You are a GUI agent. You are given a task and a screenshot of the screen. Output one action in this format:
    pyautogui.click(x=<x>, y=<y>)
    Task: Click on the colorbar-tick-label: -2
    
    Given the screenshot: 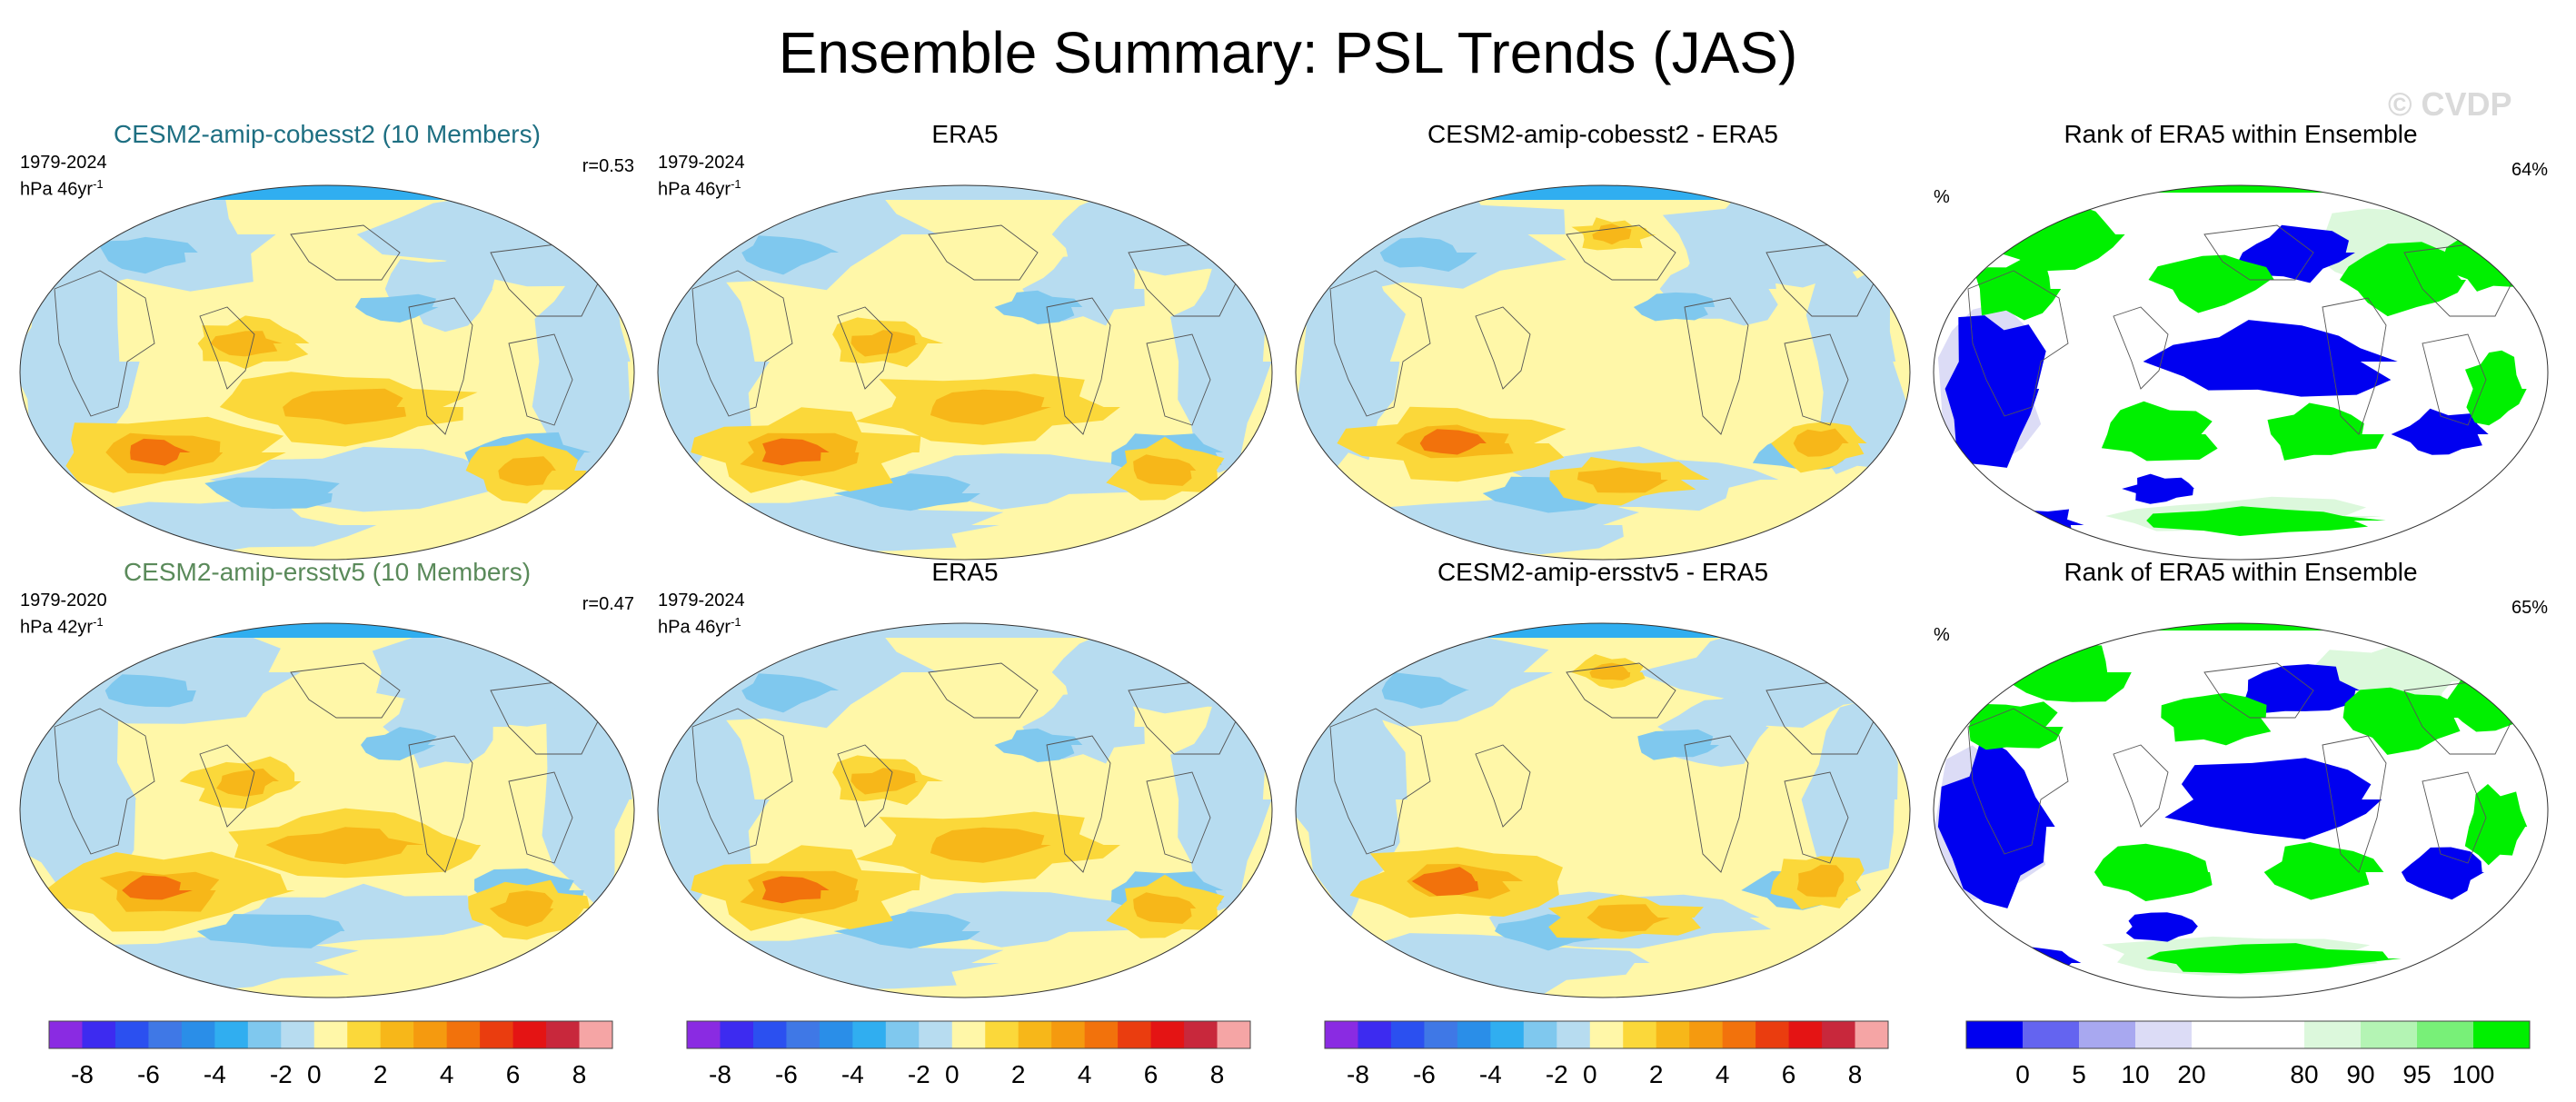 What is the action you would take?
    pyautogui.click(x=1557, y=1074)
    